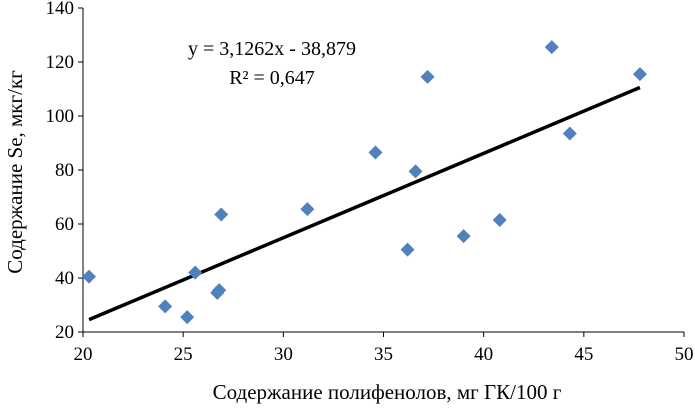 The width and height of the screenshot is (695, 409). I want to click on x-axis-ticks: 20 25 30 35 40 45 50, so click(384, 348).